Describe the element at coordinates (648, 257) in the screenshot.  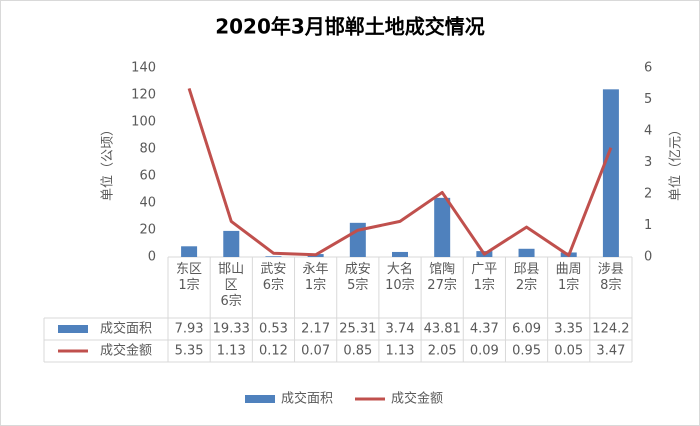
I see `y2-tick-label: 0` at that location.